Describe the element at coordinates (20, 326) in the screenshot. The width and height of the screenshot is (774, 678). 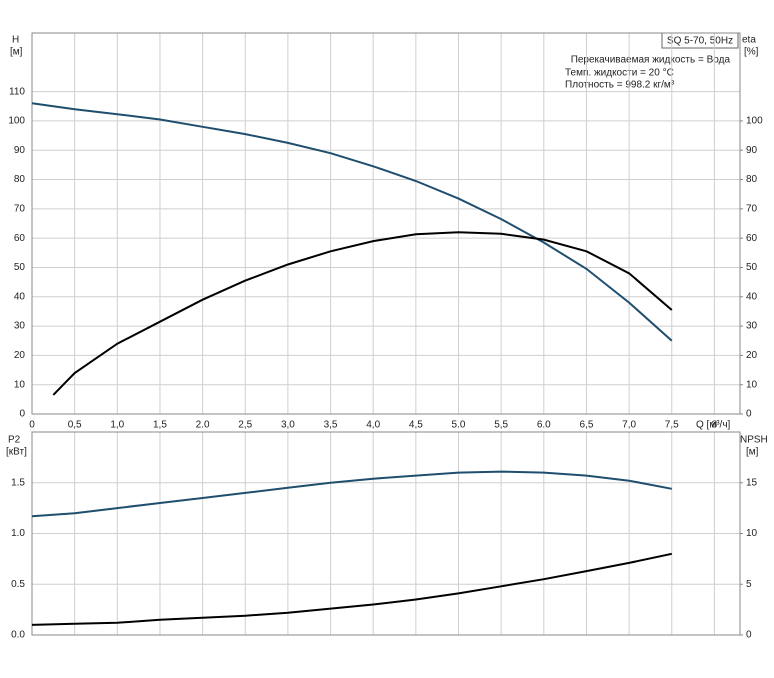
I see `y-tick-label: 30` at that location.